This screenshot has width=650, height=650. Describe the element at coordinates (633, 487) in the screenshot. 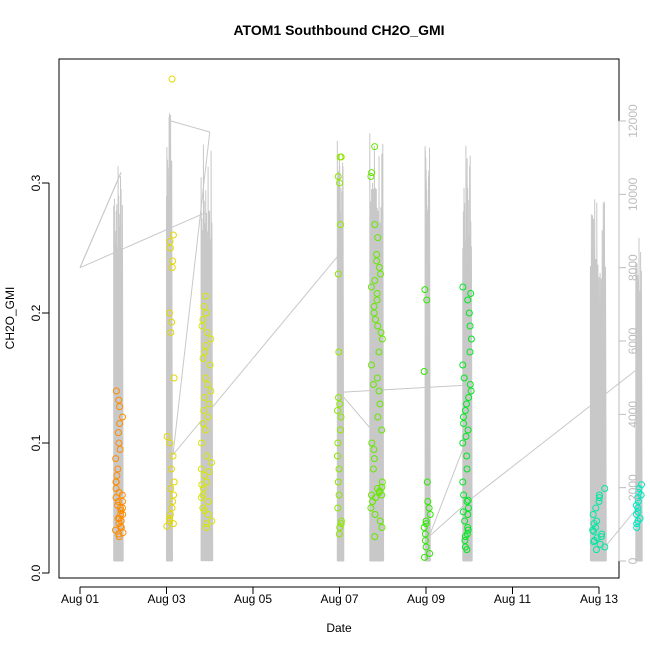

I see `y2-tick-label: 2000` at that location.